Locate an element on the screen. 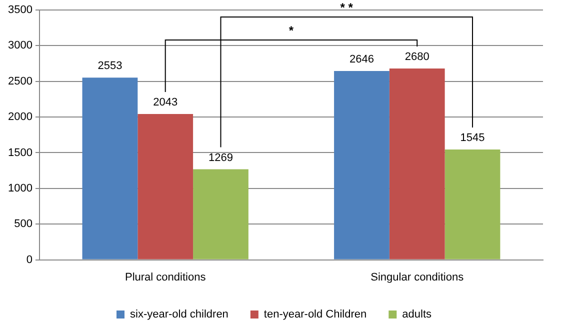 The height and width of the screenshot is (330, 563). y-tick-label: 3000 is located at coordinates (20, 46).